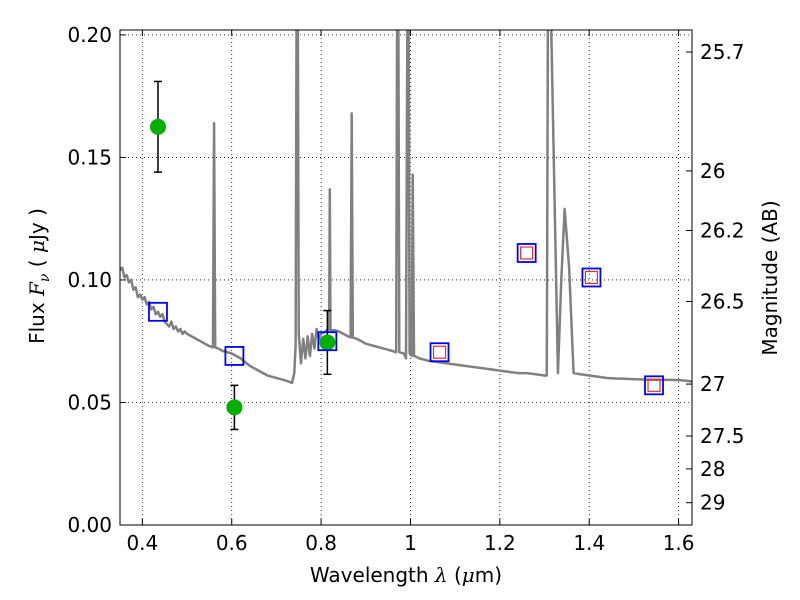  I want to click on mag-tick-label: 29, so click(712, 503).